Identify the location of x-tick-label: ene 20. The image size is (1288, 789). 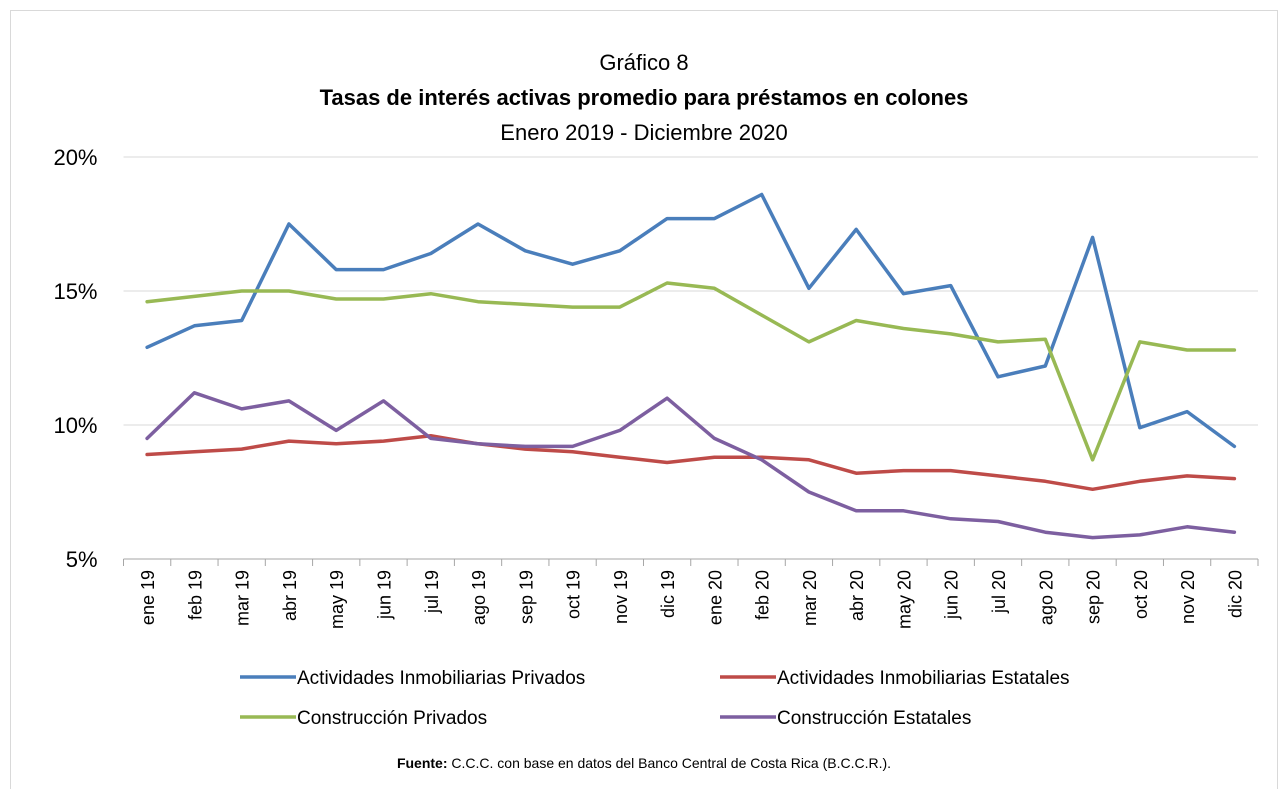
(715, 597).